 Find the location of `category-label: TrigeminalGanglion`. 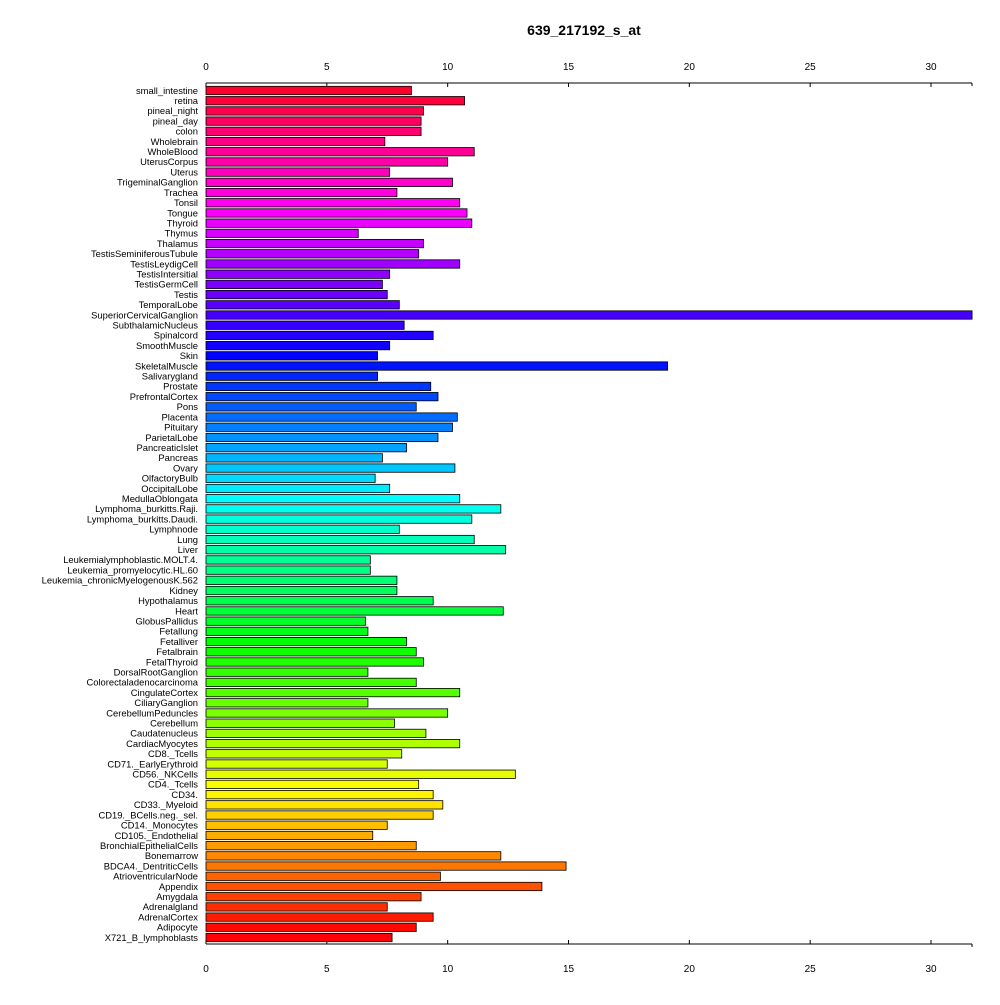

category-label: TrigeminalGanglion is located at coordinates (157, 182).